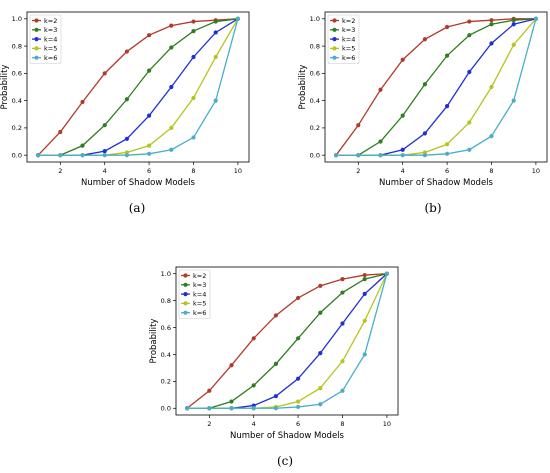 The width and height of the screenshot is (550, 473). What do you see at coordinates (315, 128) in the screenshot?
I see `y-tick-label: 0.2` at bounding box center [315, 128].